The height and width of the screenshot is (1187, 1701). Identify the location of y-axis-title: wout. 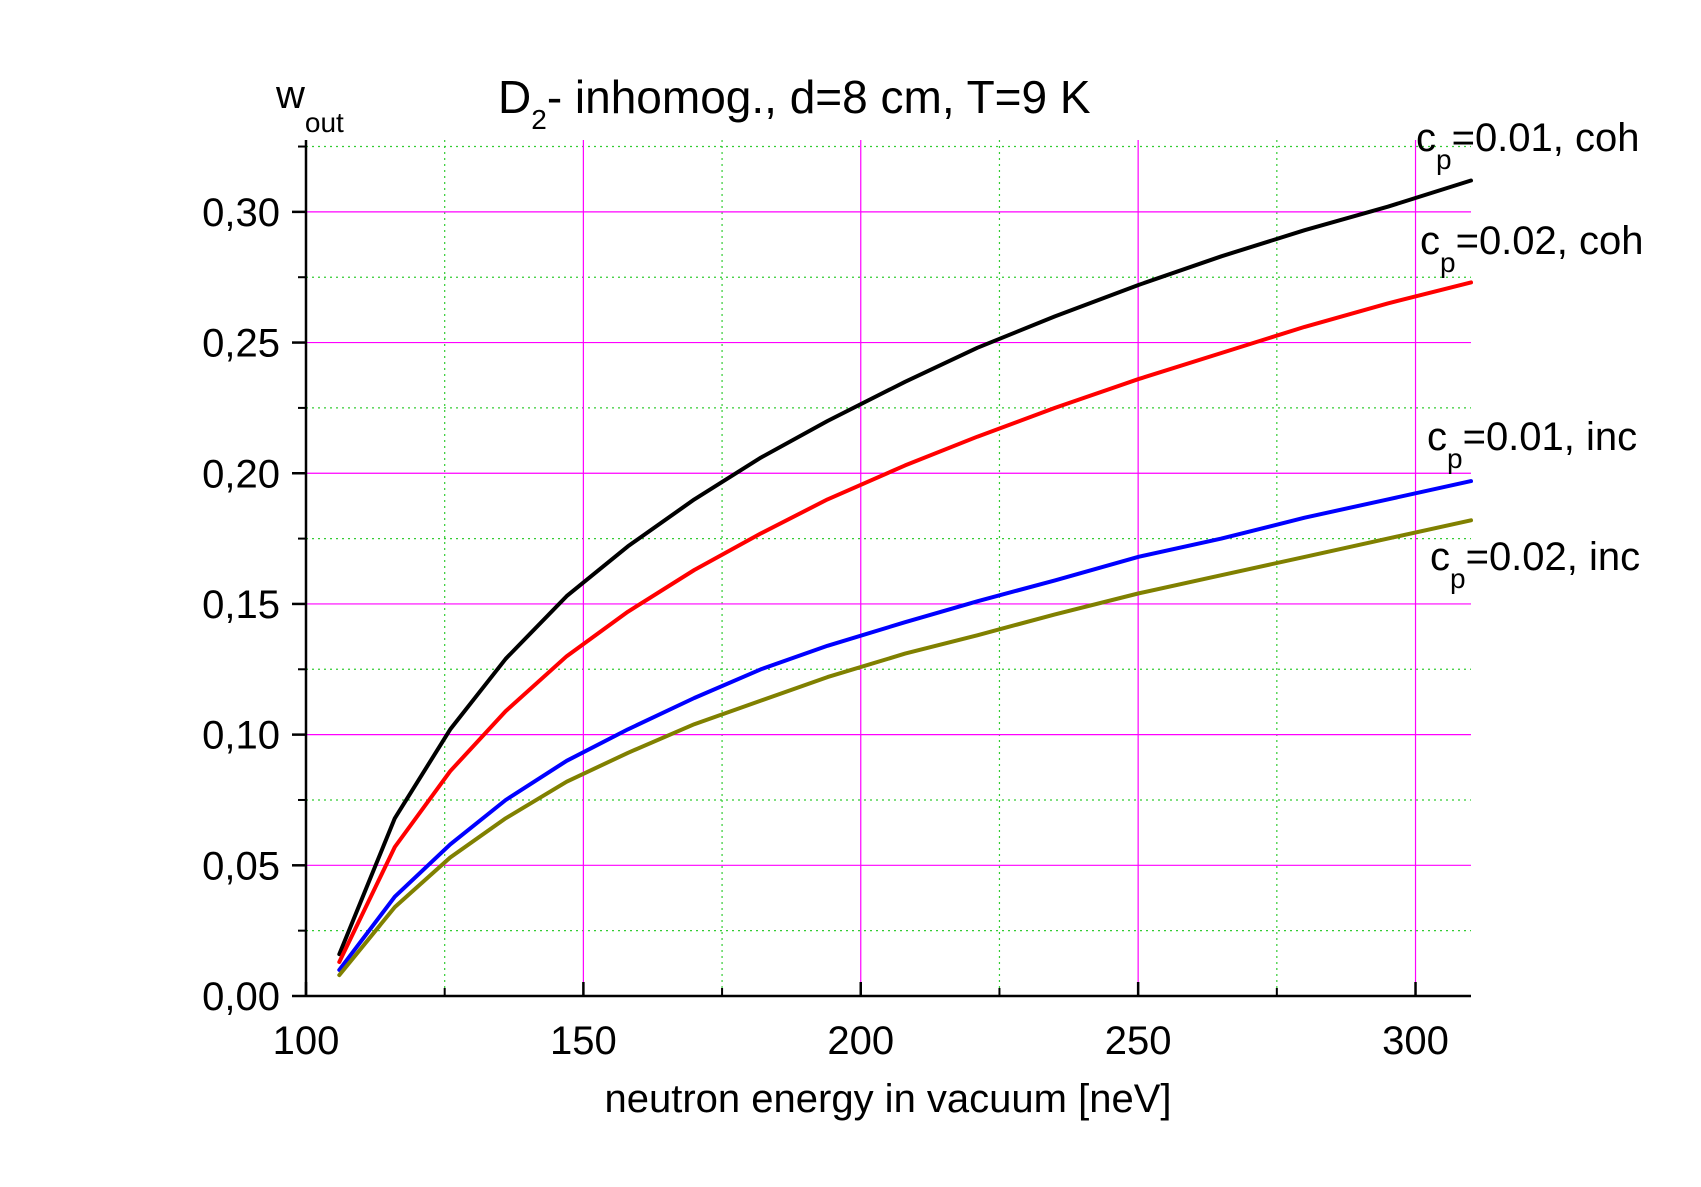
(309, 105).